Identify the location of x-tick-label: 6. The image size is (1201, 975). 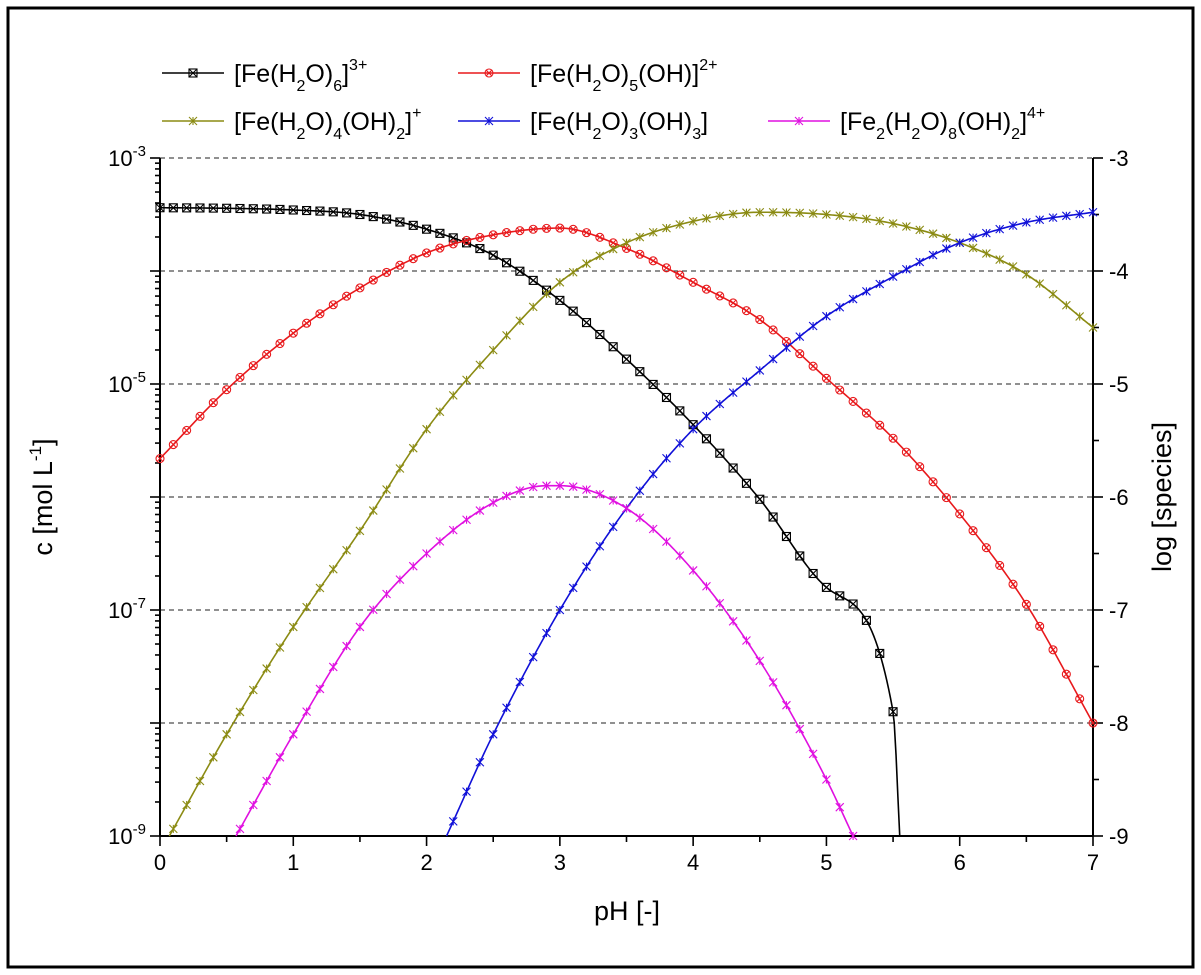
(960, 862).